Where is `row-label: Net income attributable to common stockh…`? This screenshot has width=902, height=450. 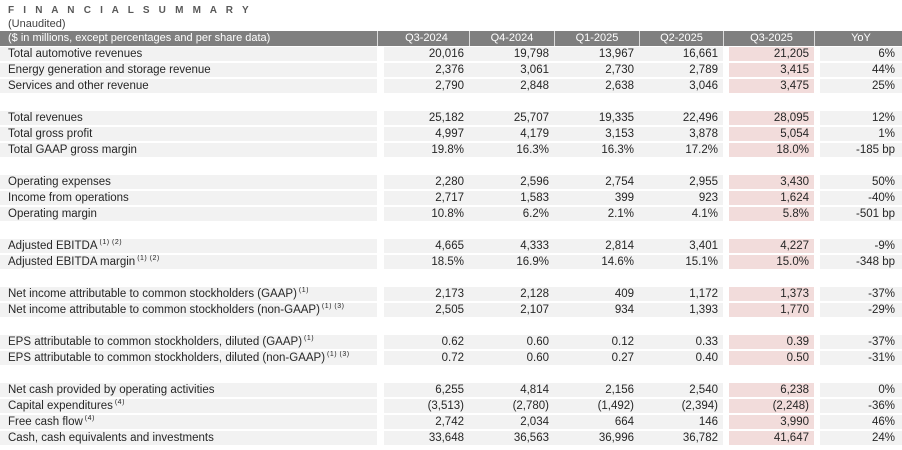
row-label: Net income attributable to common stockh… is located at coordinates (188, 294).